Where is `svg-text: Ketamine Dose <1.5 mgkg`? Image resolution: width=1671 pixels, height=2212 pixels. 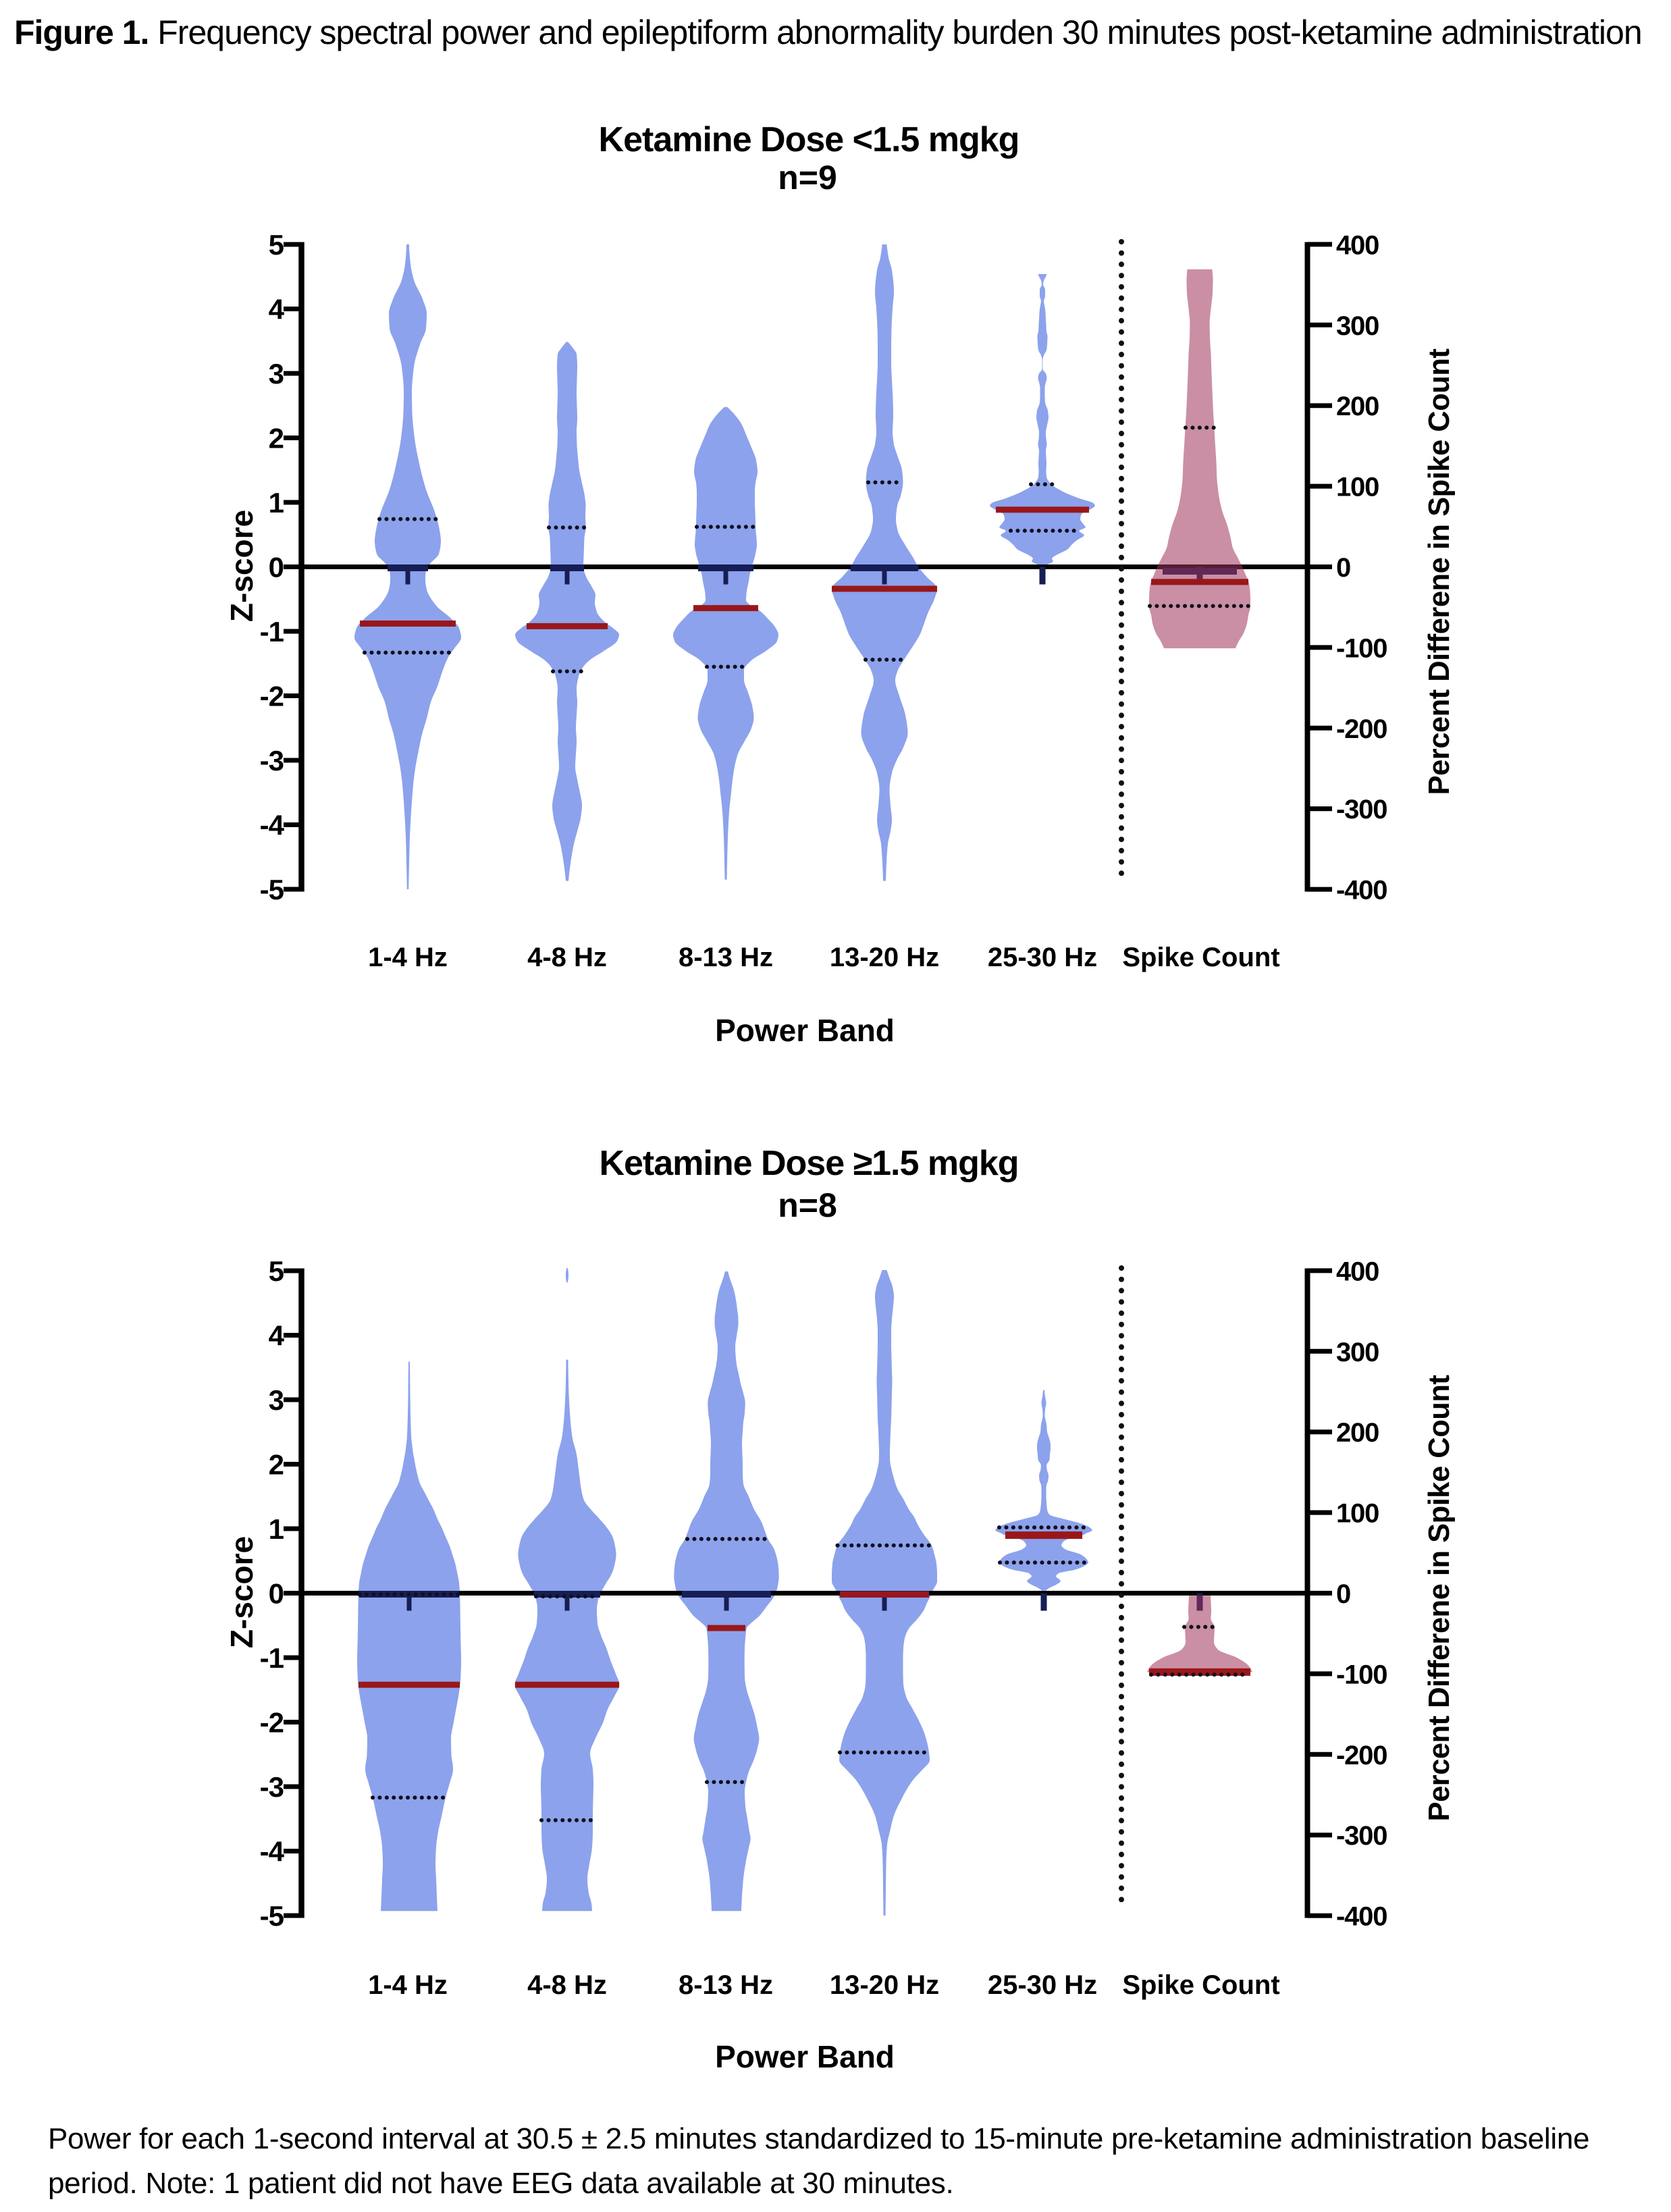 svg-text: Ketamine Dose <1.5 mgkg is located at coordinates (809, 139).